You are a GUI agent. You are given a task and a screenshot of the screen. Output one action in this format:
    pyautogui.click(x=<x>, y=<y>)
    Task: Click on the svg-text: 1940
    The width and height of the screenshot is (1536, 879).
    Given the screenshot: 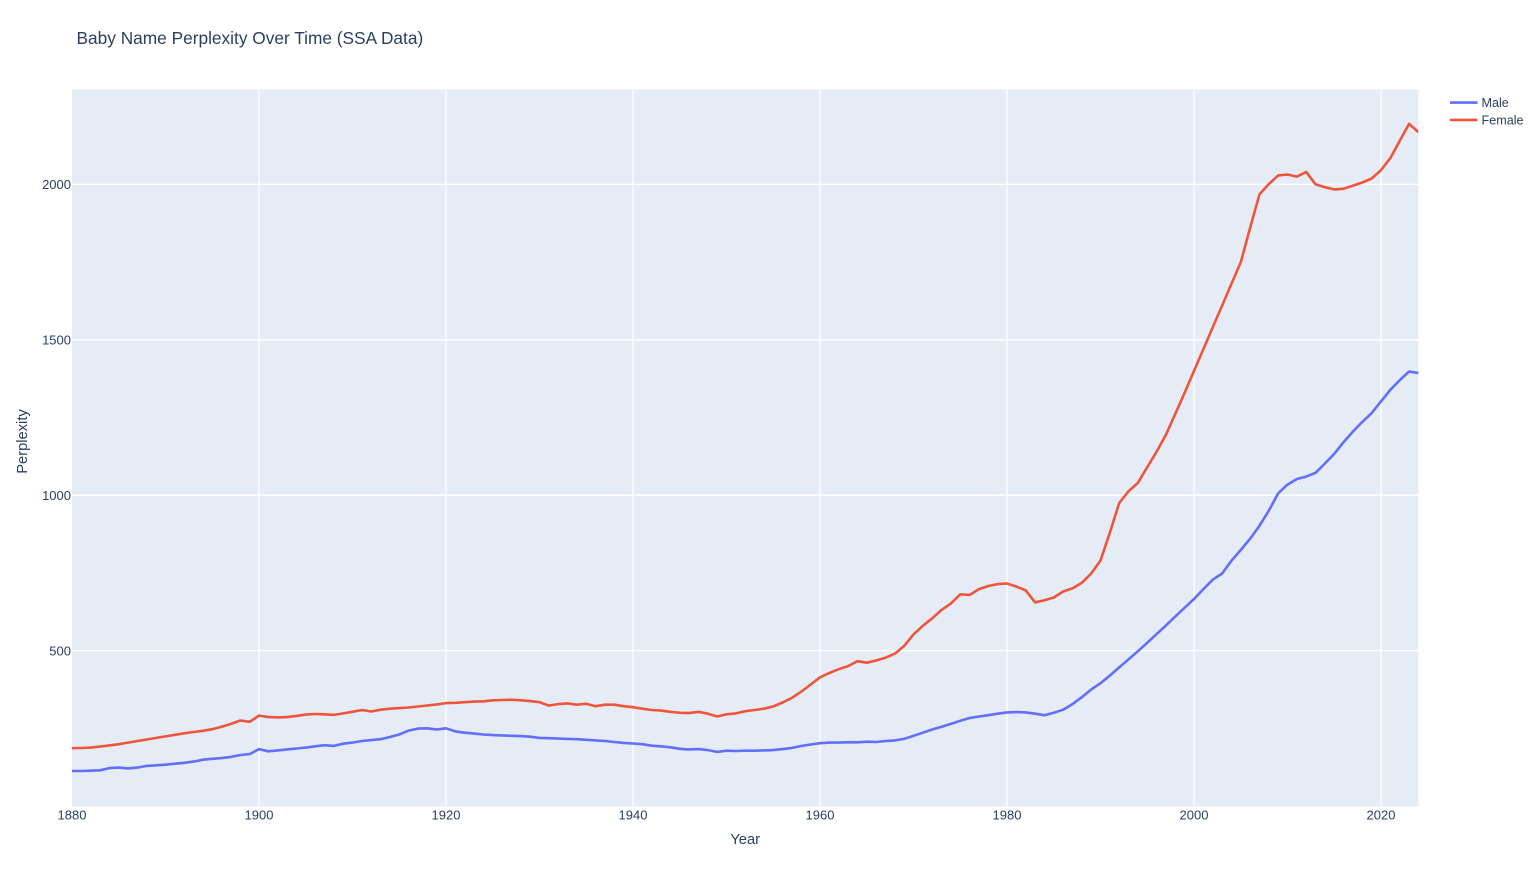 What is the action you would take?
    pyautogui.click(x=633, y=815)
    